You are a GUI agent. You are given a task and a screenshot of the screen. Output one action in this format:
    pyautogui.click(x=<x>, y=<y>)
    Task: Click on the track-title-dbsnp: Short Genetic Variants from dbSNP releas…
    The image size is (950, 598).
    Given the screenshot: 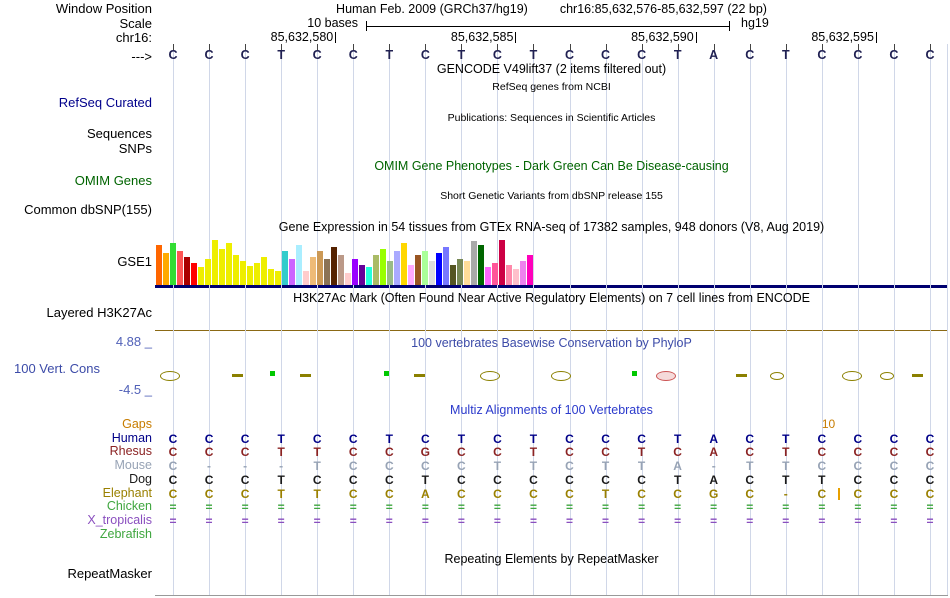 What is the action you would take?
    pyautogui.click(x=551, y=196)
    